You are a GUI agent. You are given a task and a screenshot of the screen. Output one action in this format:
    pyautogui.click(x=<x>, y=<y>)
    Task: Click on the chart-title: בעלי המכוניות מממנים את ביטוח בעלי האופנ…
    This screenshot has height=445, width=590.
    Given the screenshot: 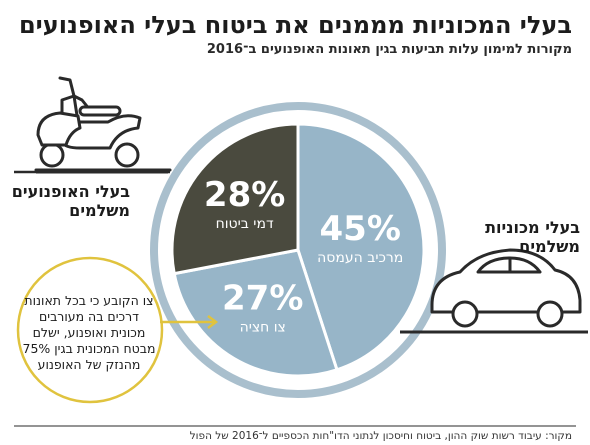 What is the action you would take?
    pyautogui.click(x=295, y=25)
    